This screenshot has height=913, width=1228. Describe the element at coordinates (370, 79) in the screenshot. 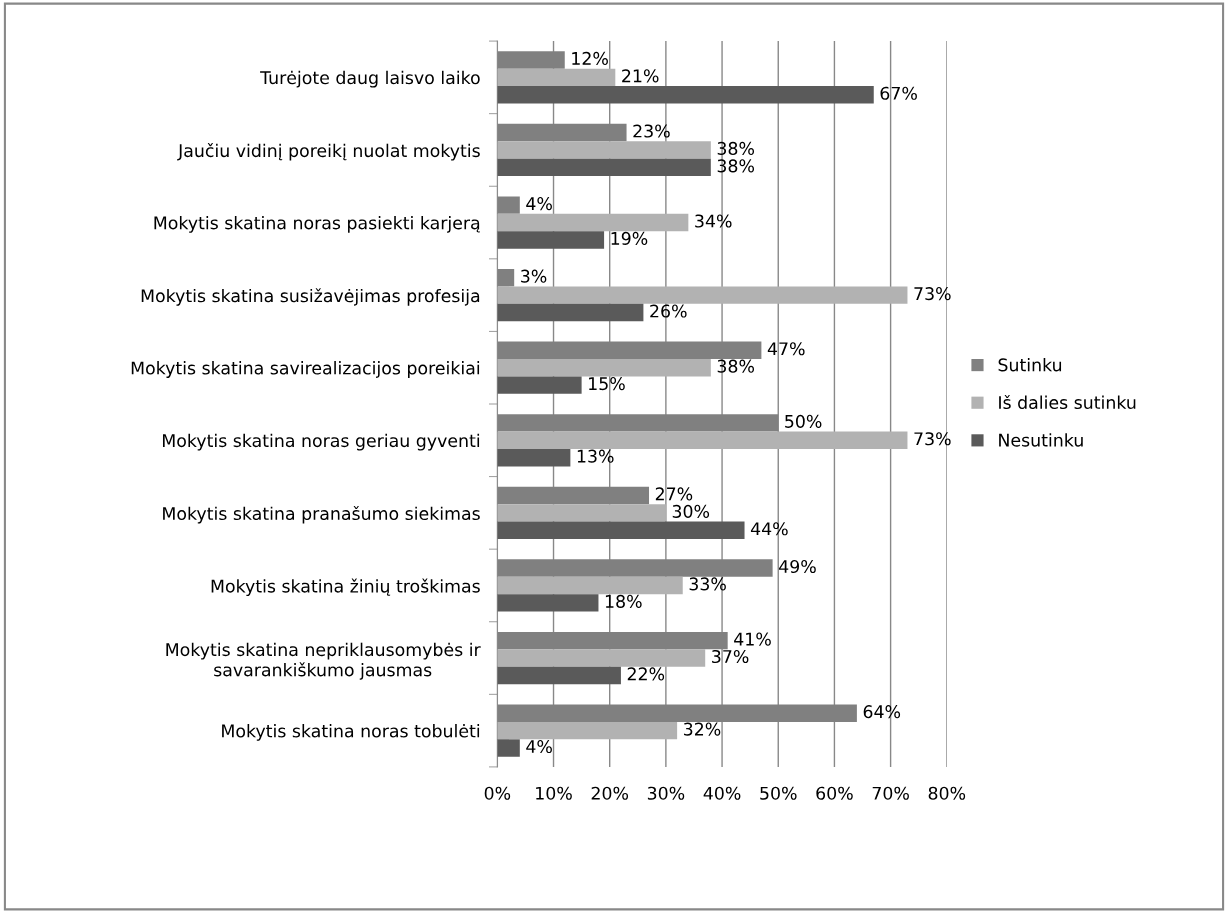

I see `y-tick-label: Turėjote daug laisvo laiko` at that location.